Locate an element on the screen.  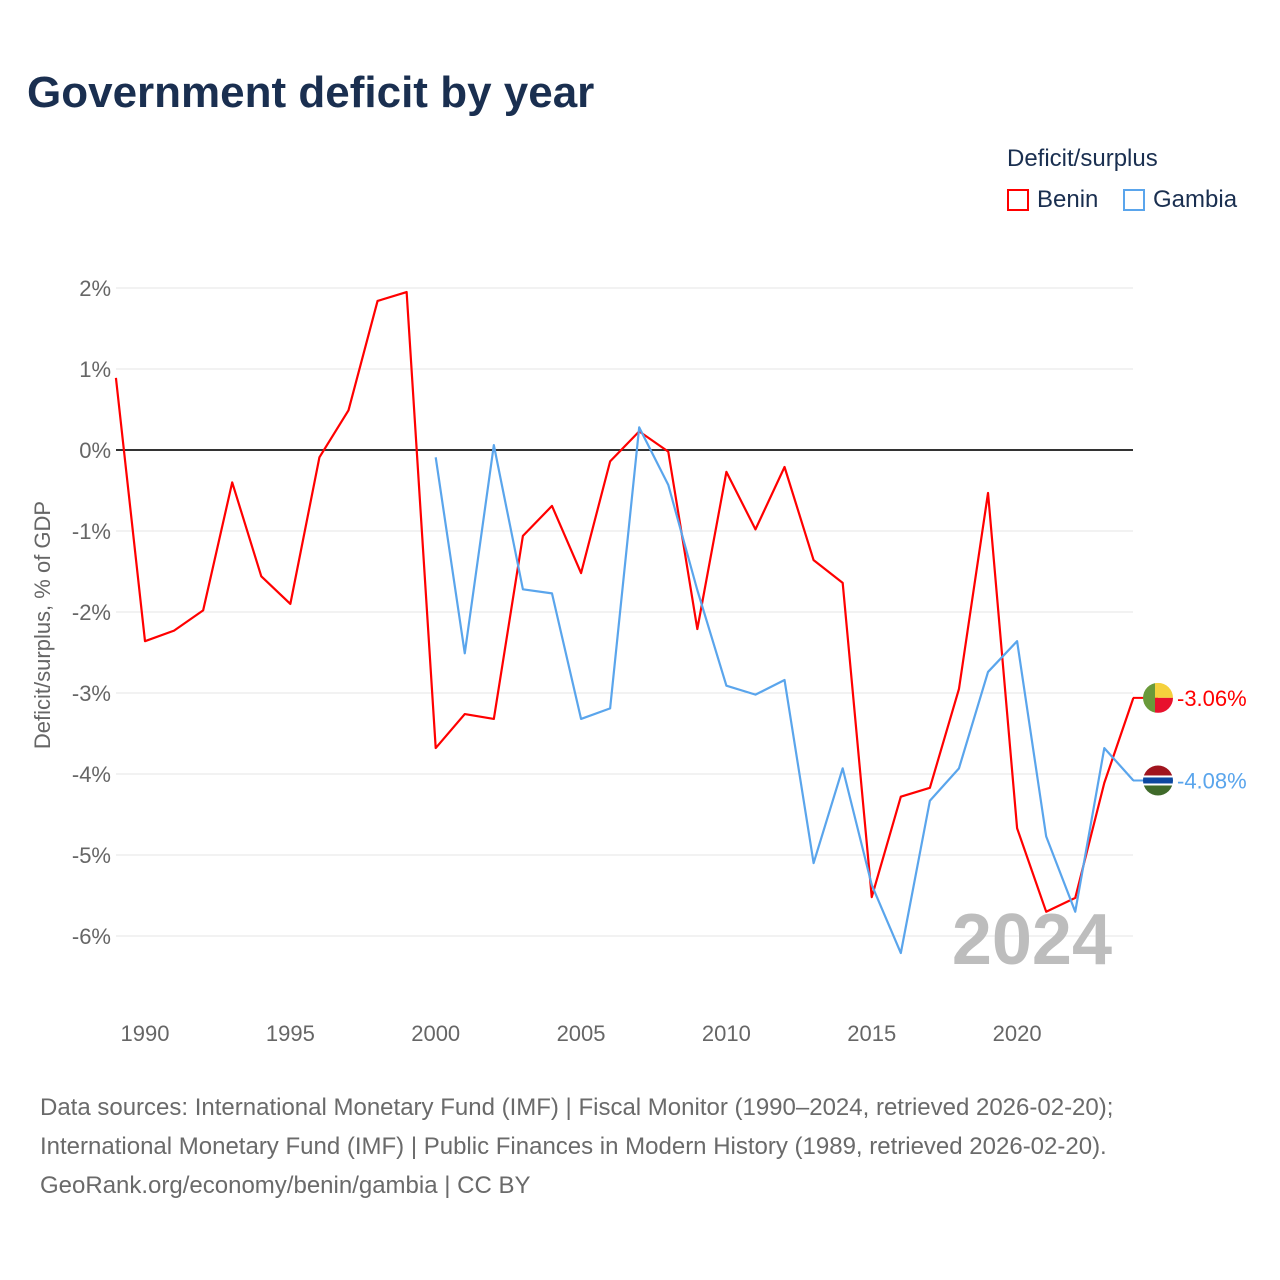
legend-title: Deficit/surplus is located at coordinates (1082, 158).